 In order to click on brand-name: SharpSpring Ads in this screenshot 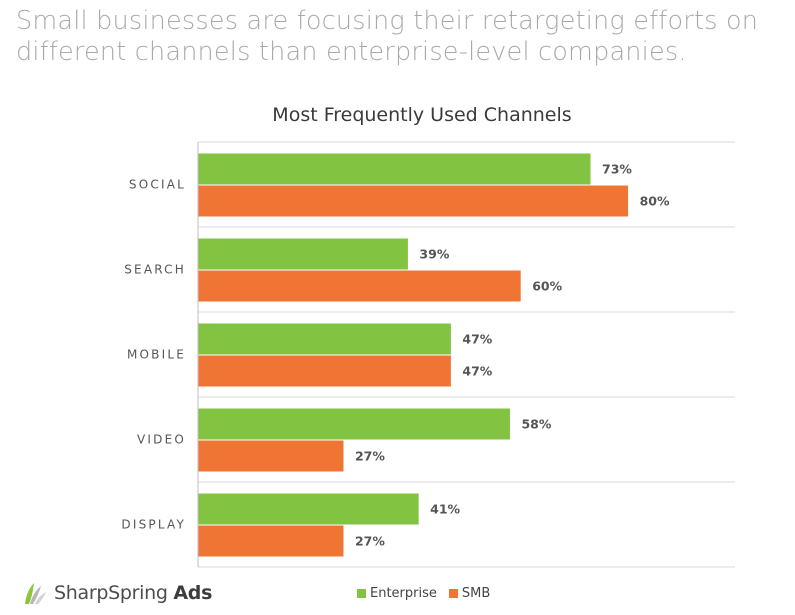, I will do `click(133, 593)`.